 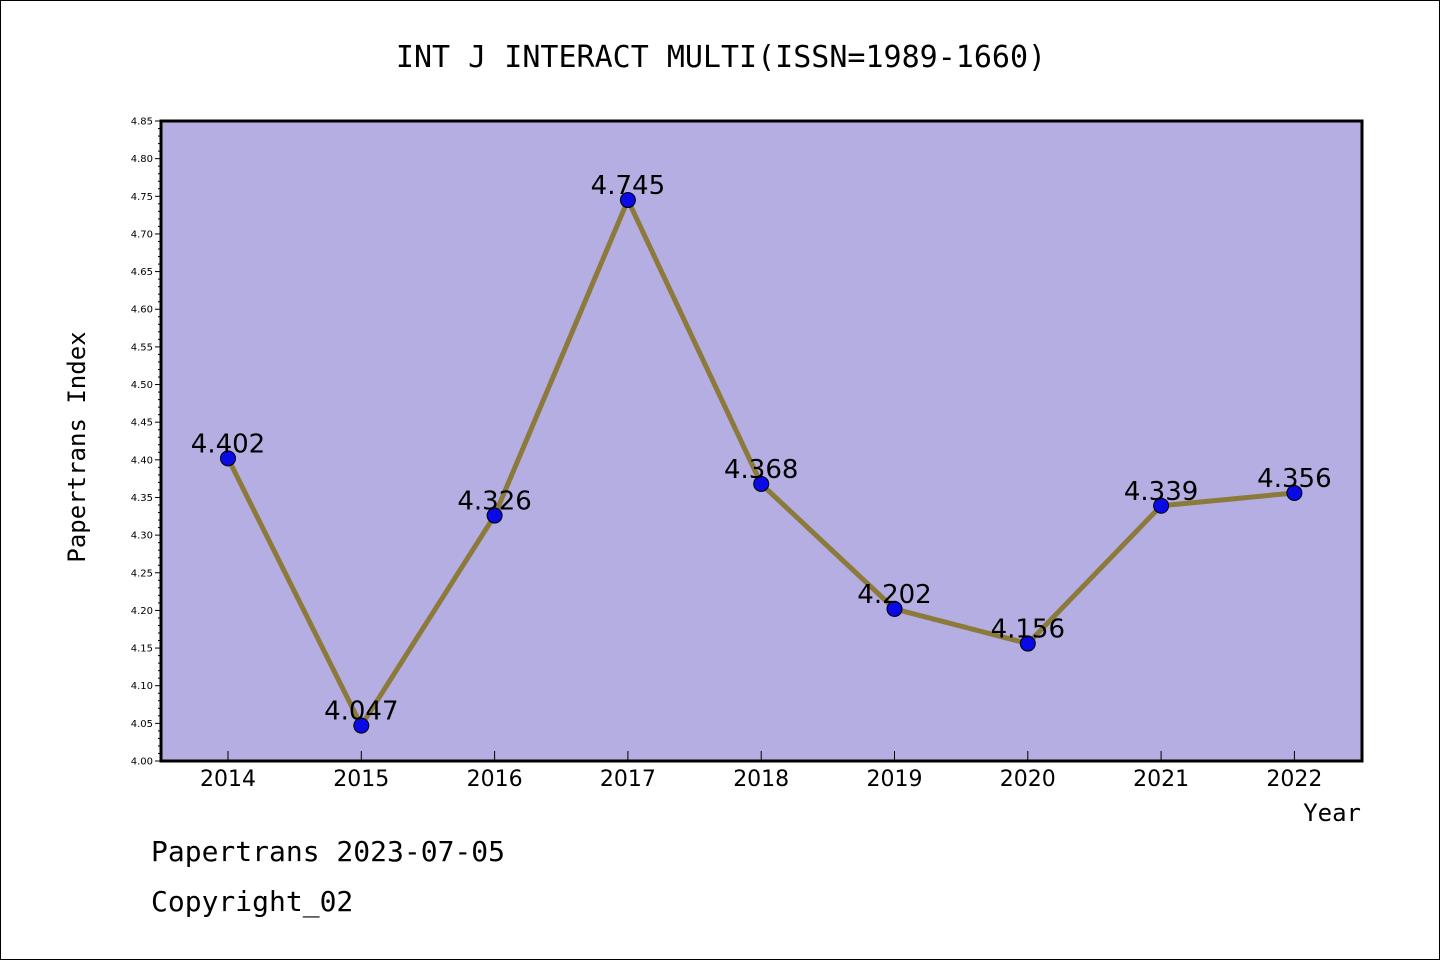 What do you see at coordinates (142, 724) in the screenshot?
I see `y-tick-label: 4.05` at bounding box center [142, 724].